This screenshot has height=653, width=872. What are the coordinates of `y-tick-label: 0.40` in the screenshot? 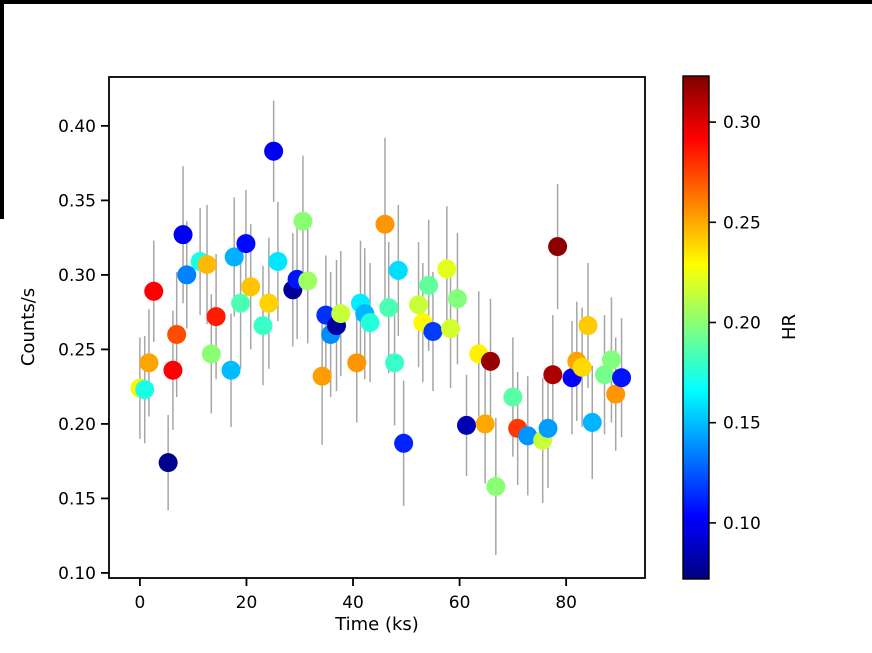 It's located at (77, 127).